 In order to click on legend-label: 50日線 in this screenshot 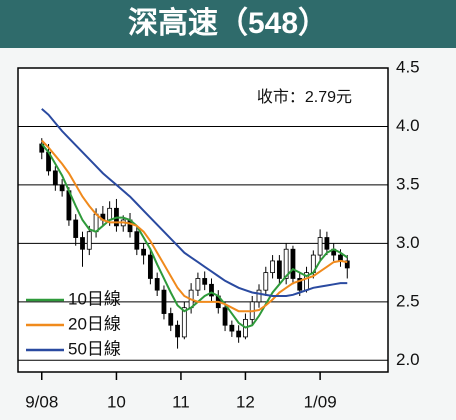, I will do `click(94, 348)`.